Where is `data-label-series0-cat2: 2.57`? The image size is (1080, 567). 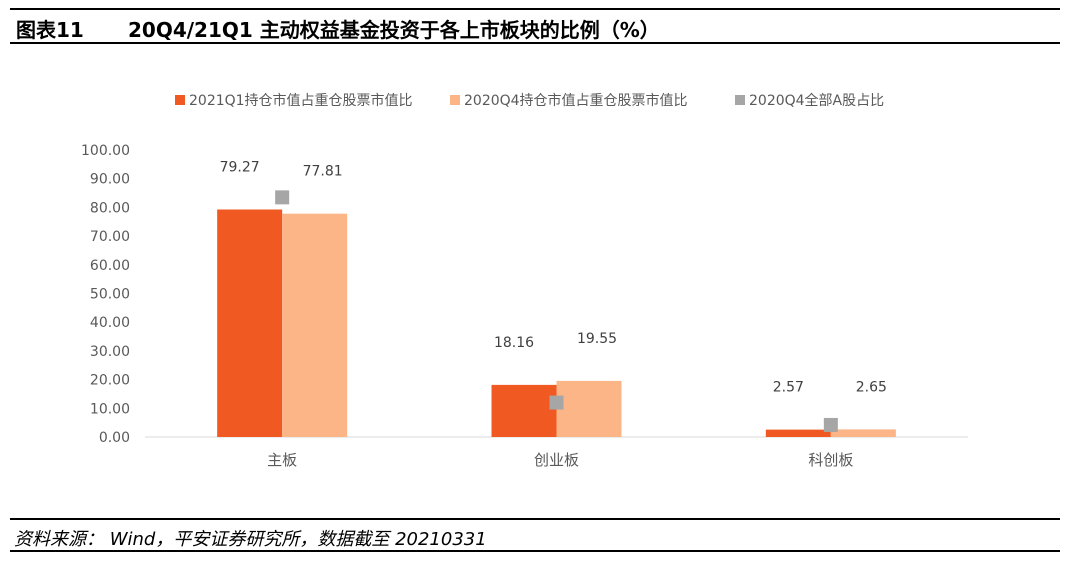
data-label-series0-cat2: 2.57 is located at coordinates (788, 388).